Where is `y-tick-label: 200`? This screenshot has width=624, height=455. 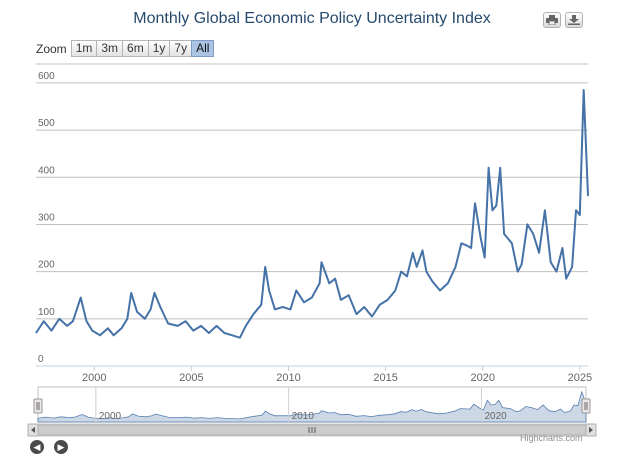 y-tick-label: 200 is located at coordinates (46, 265).